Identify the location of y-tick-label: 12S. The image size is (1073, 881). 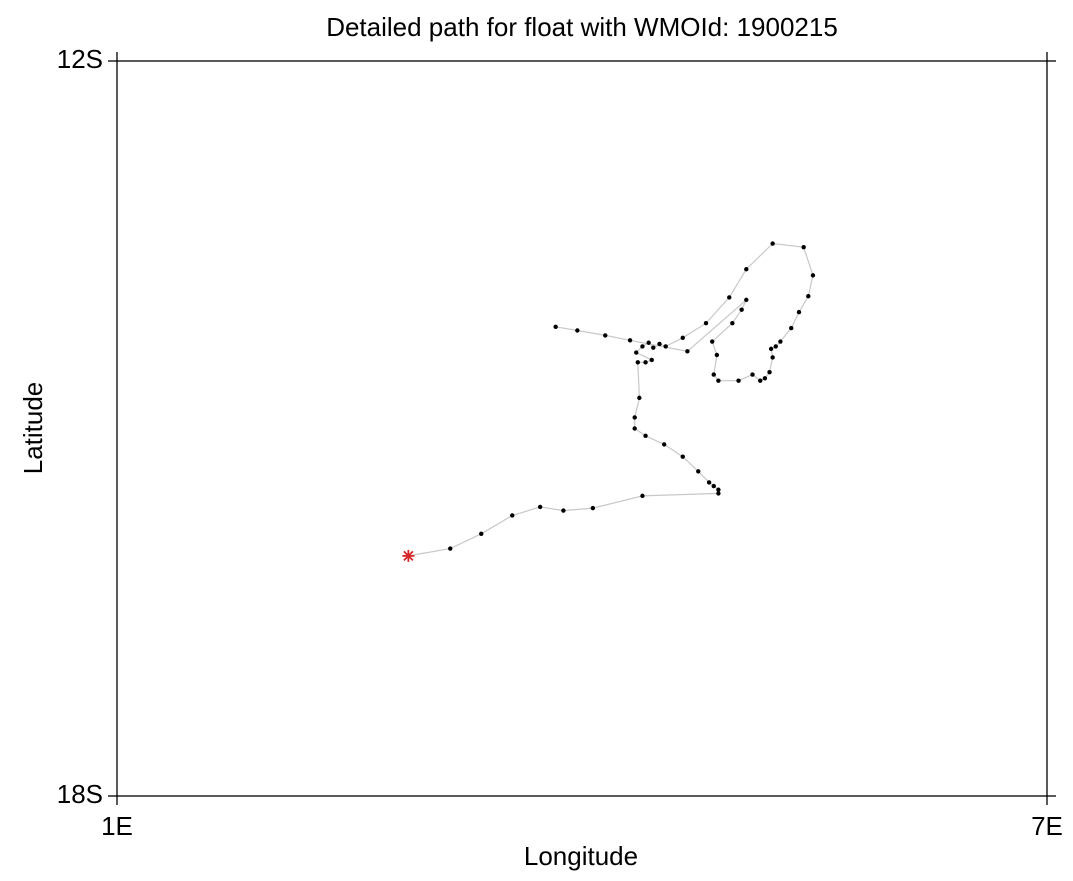
(80, 59).